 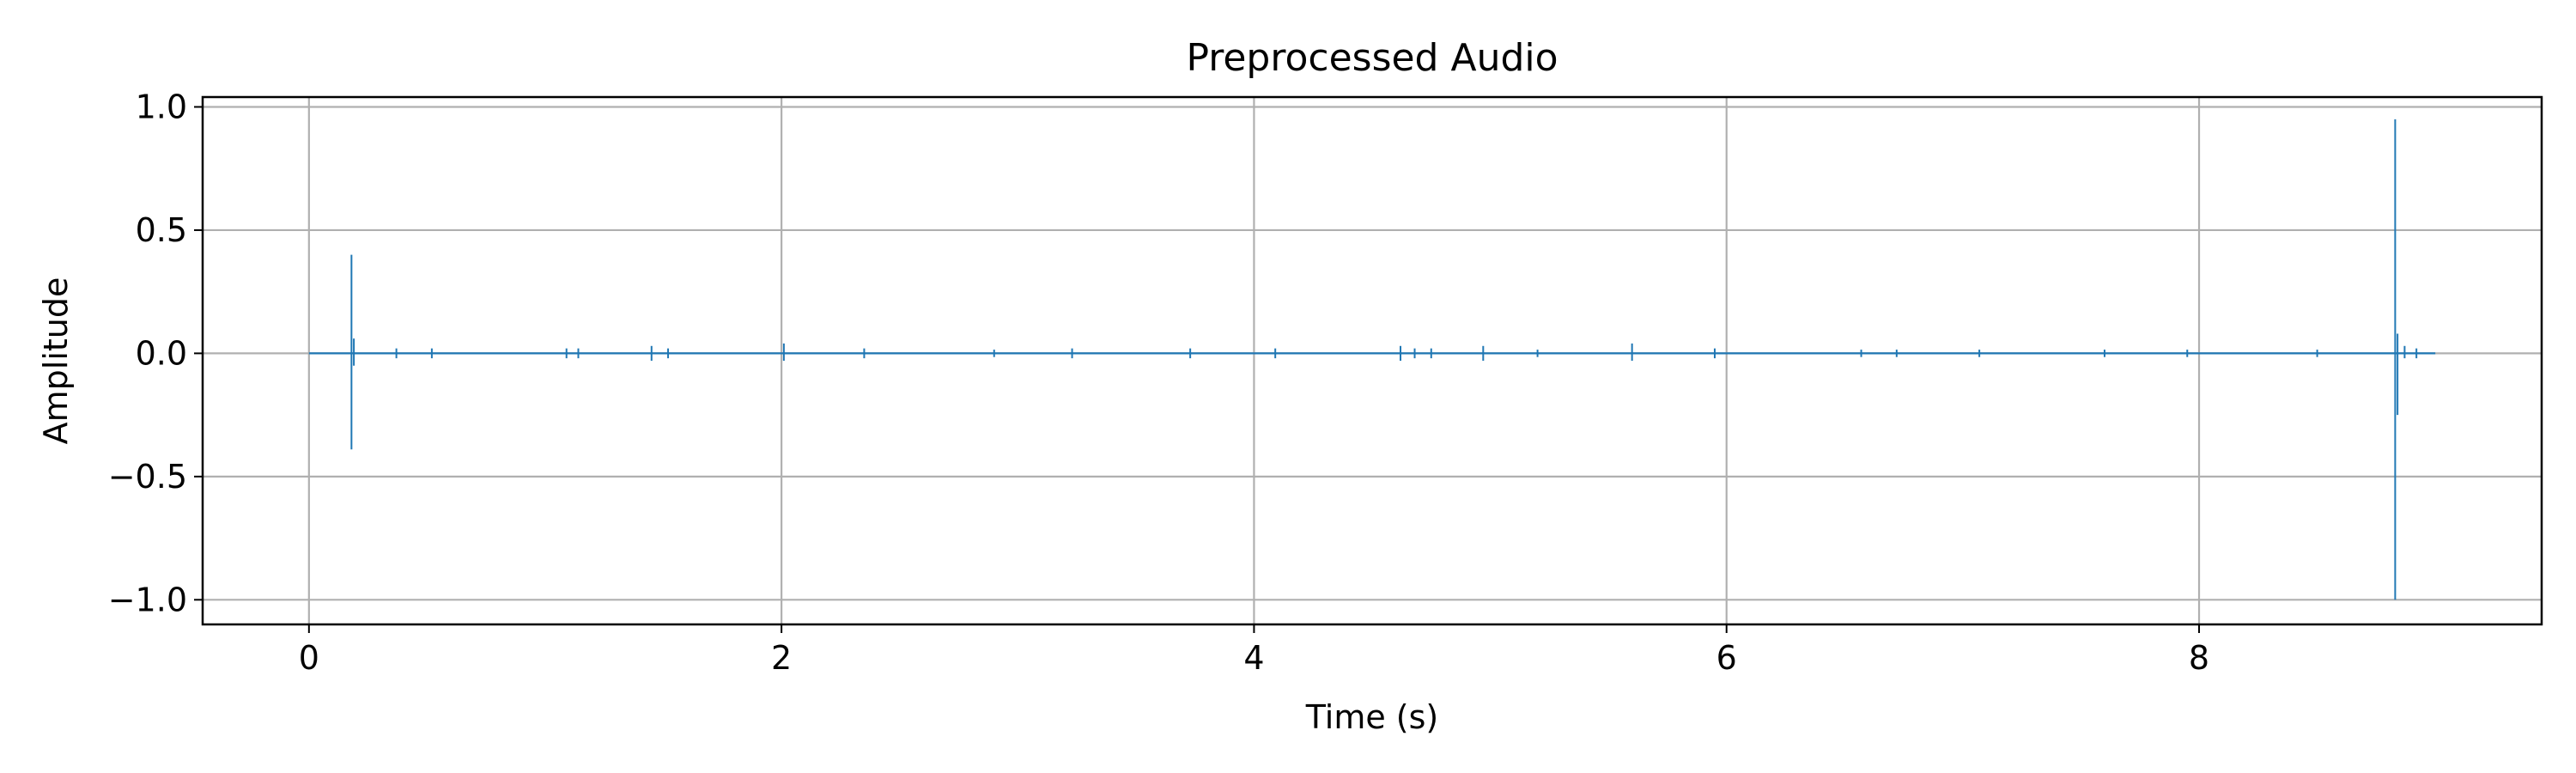 I want to click on x-tick-label: 6, so click(x=1726, y=658).